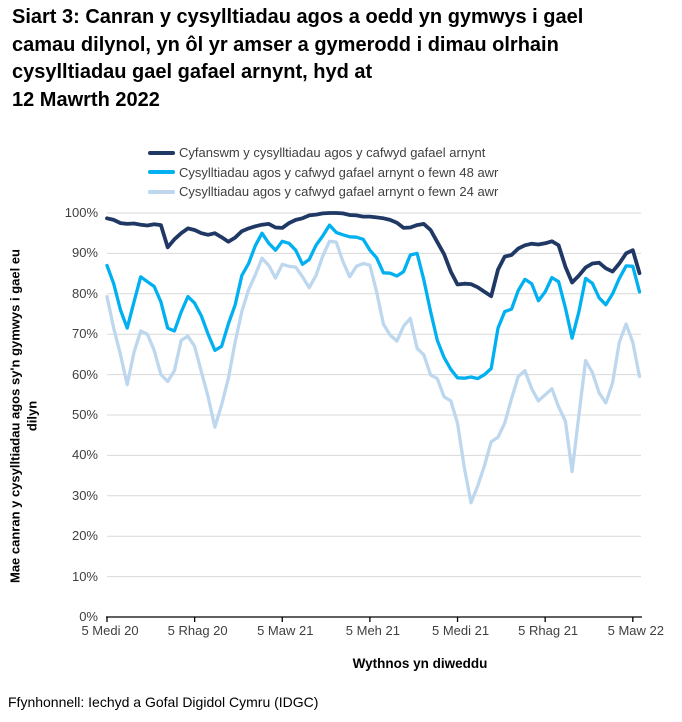  What do you see at coordinates (110, 630) in the screenshot?
I see `x-tick-label: 5 Medi 20` at bounding box center [110, 630].